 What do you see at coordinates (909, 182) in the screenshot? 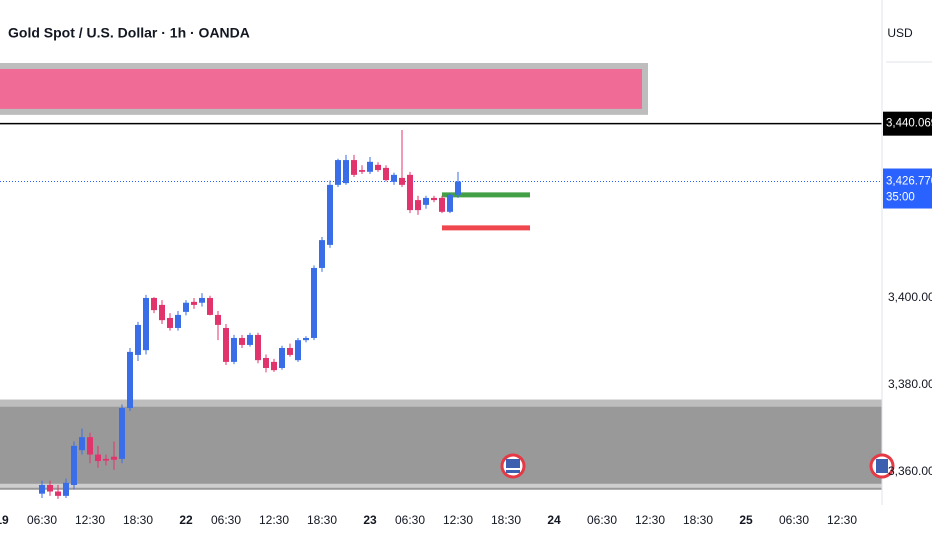
I see `last-price-label: 3,426.770` at bounding box center [909, 182].